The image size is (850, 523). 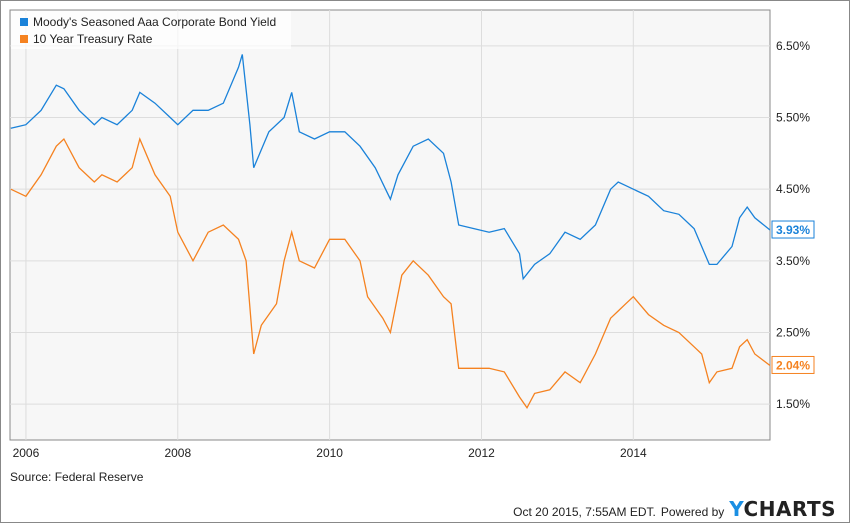 What do you see at coordinates (329, 453) in the screenshot?
I see `x-tick-label: 2010` at bounding box center [329, 453].